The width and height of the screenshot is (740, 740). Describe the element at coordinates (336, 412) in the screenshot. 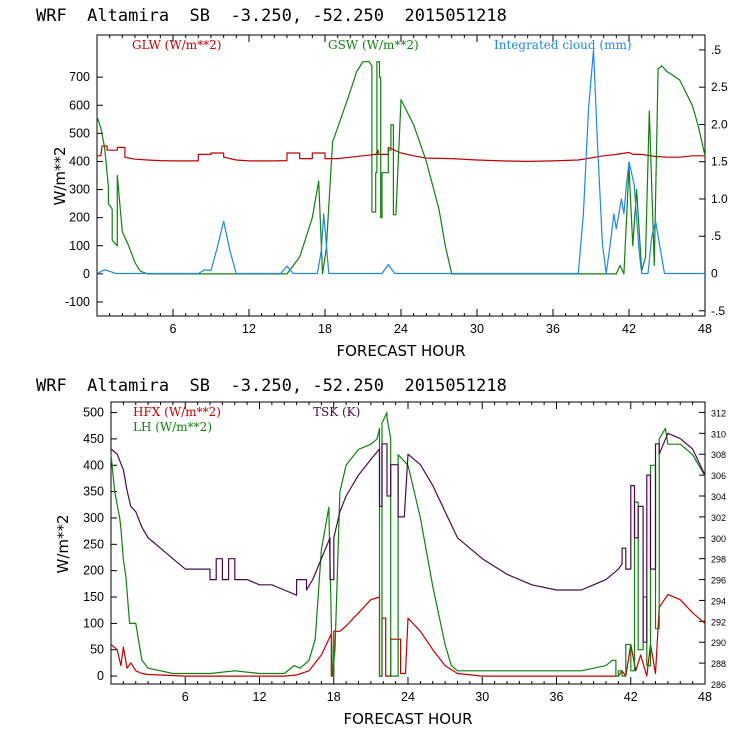

I see `bottom-legend-tsk: TSK (K)` at that location.